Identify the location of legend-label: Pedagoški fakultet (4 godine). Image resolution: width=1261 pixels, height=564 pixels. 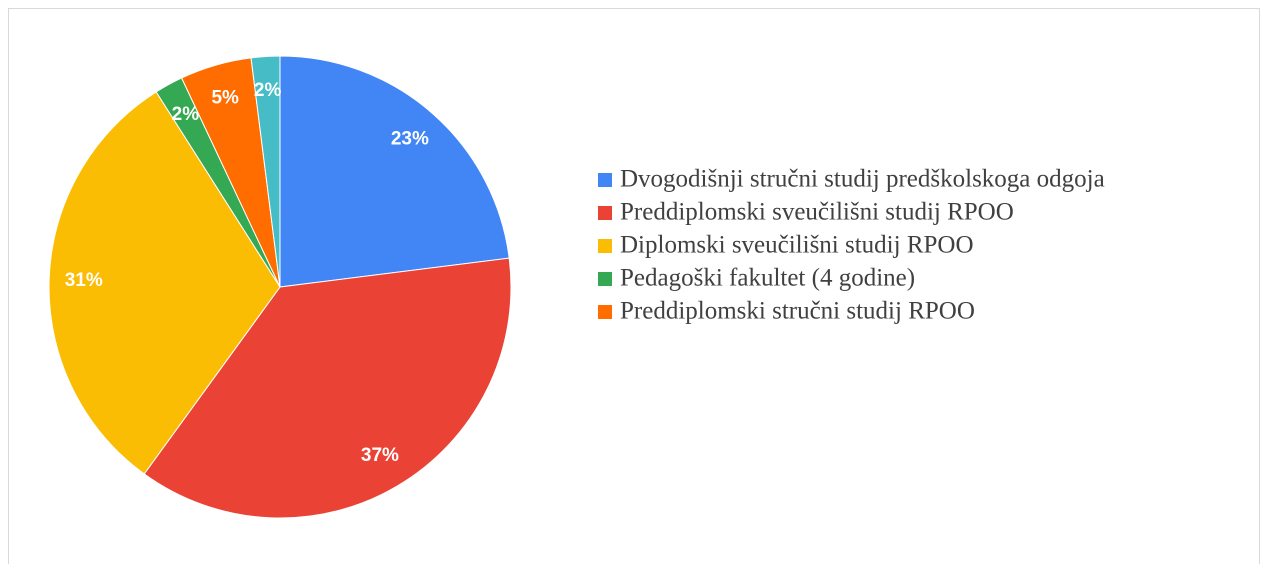
(767, 278).